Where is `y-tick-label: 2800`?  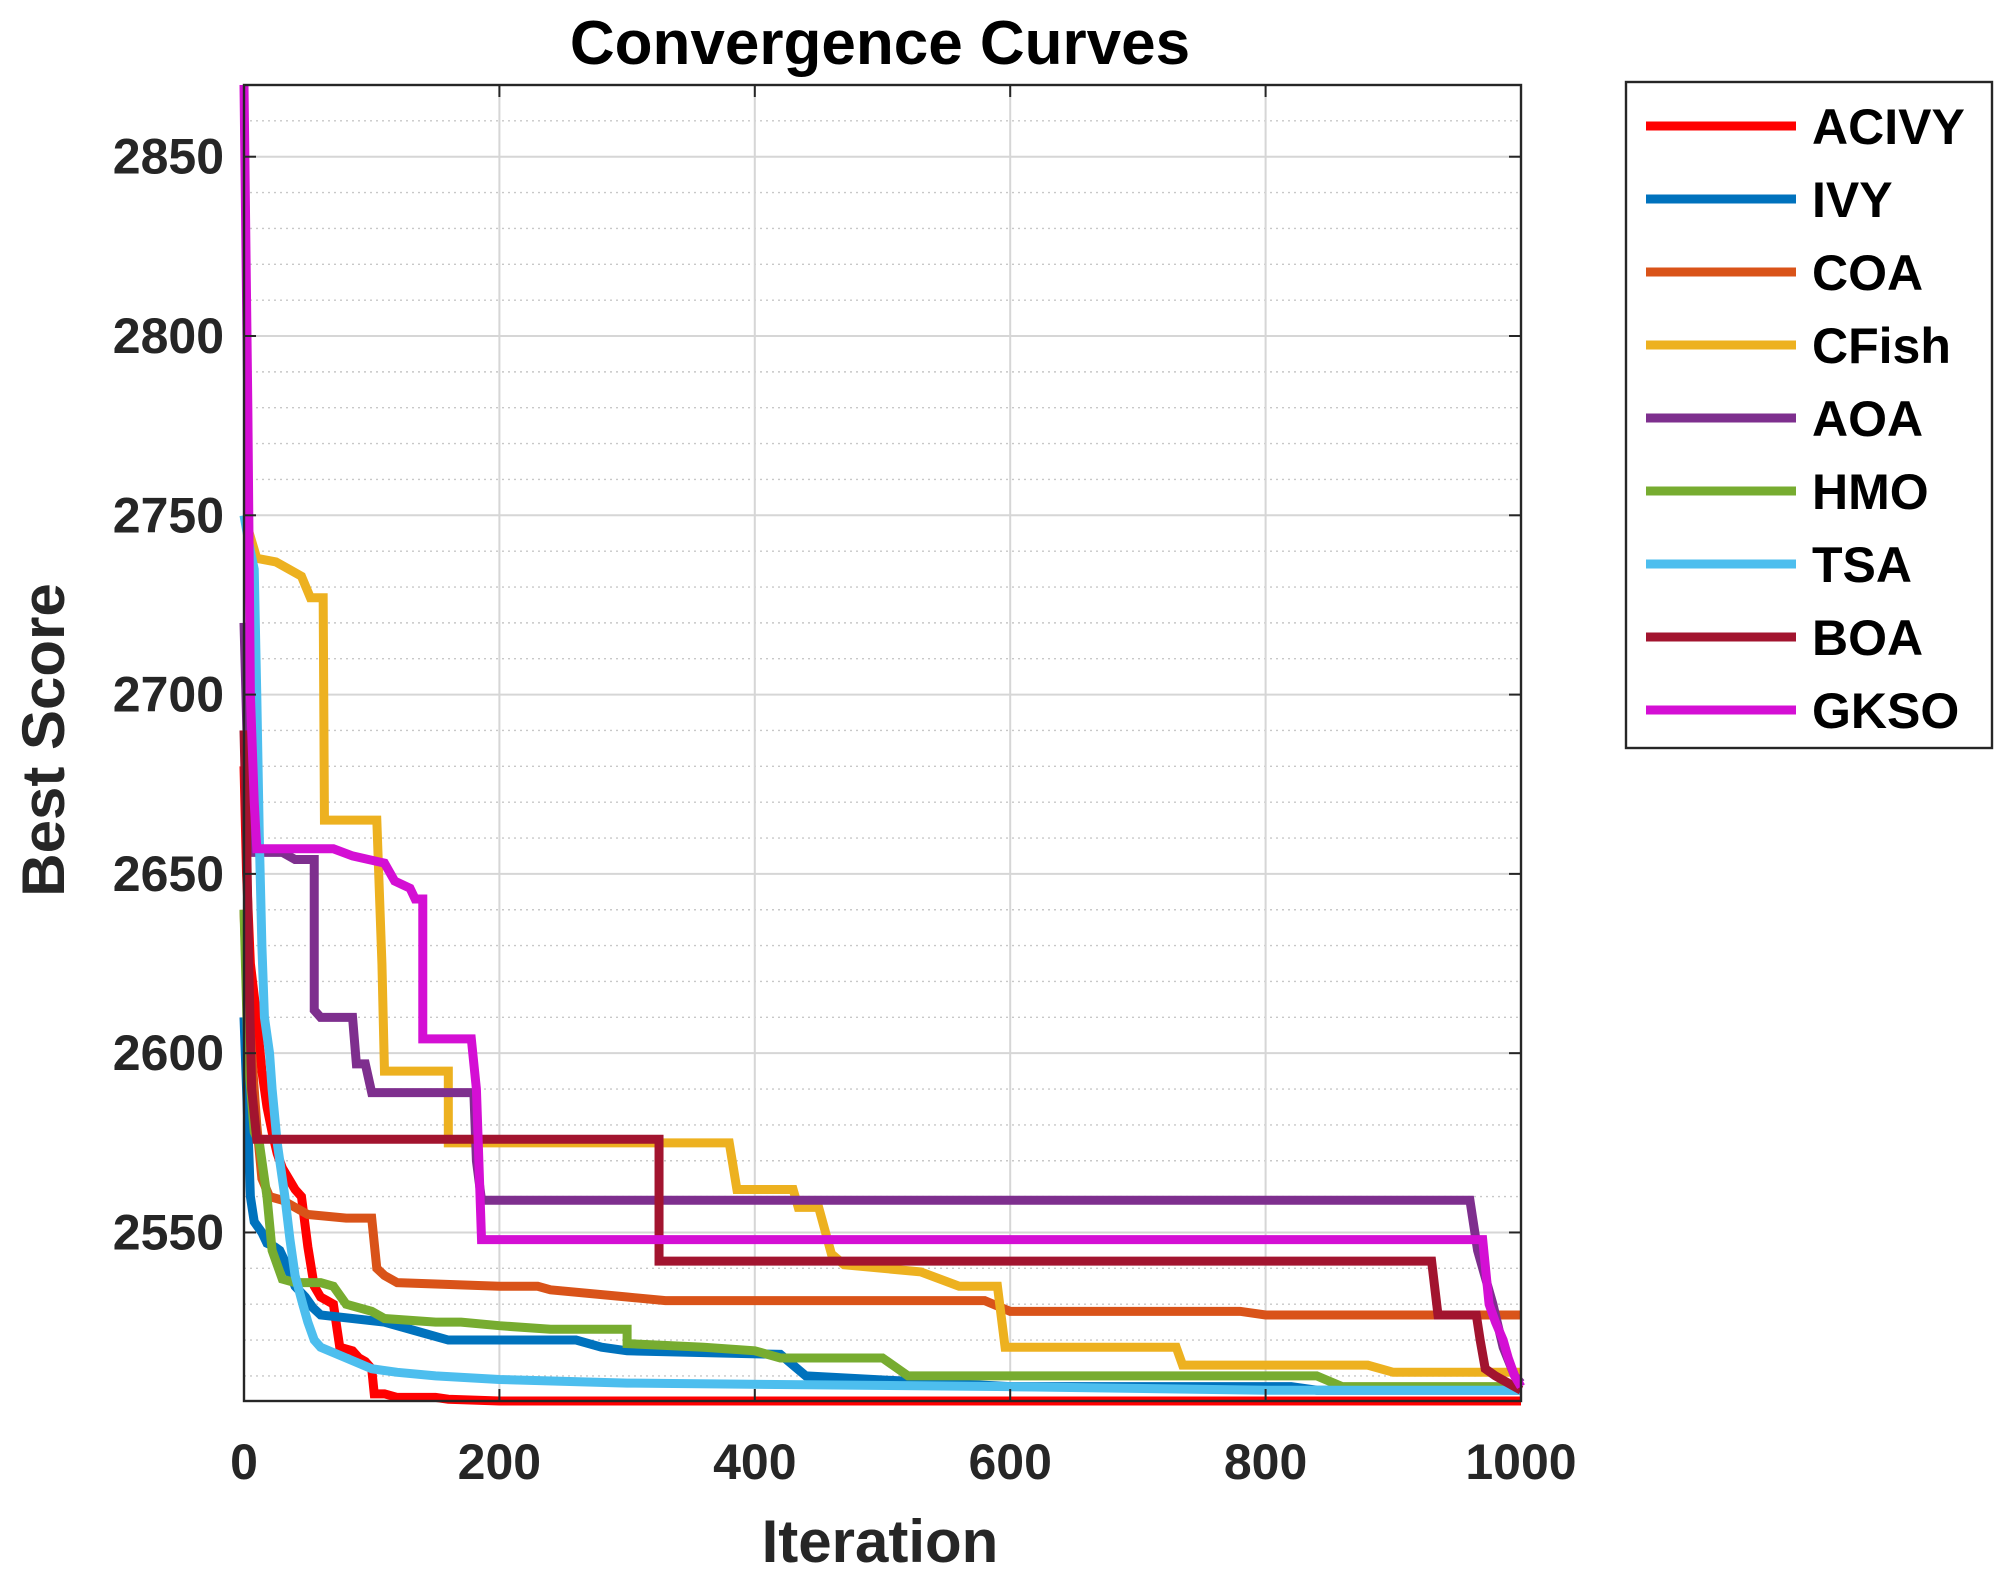 y-tick-label: 2800 is located at coordinates (168, 336).